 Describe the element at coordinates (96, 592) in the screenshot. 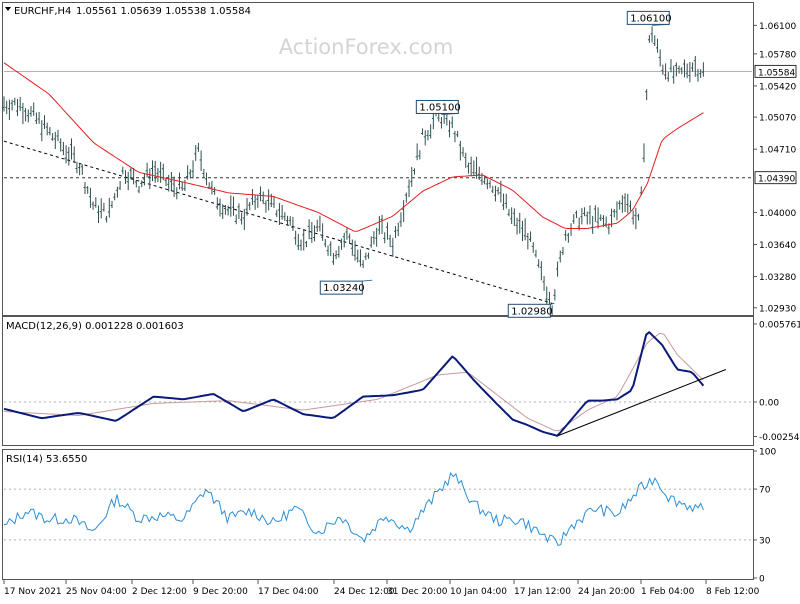

I see `x-tick-label: 25 Nov 04:00` at that location.